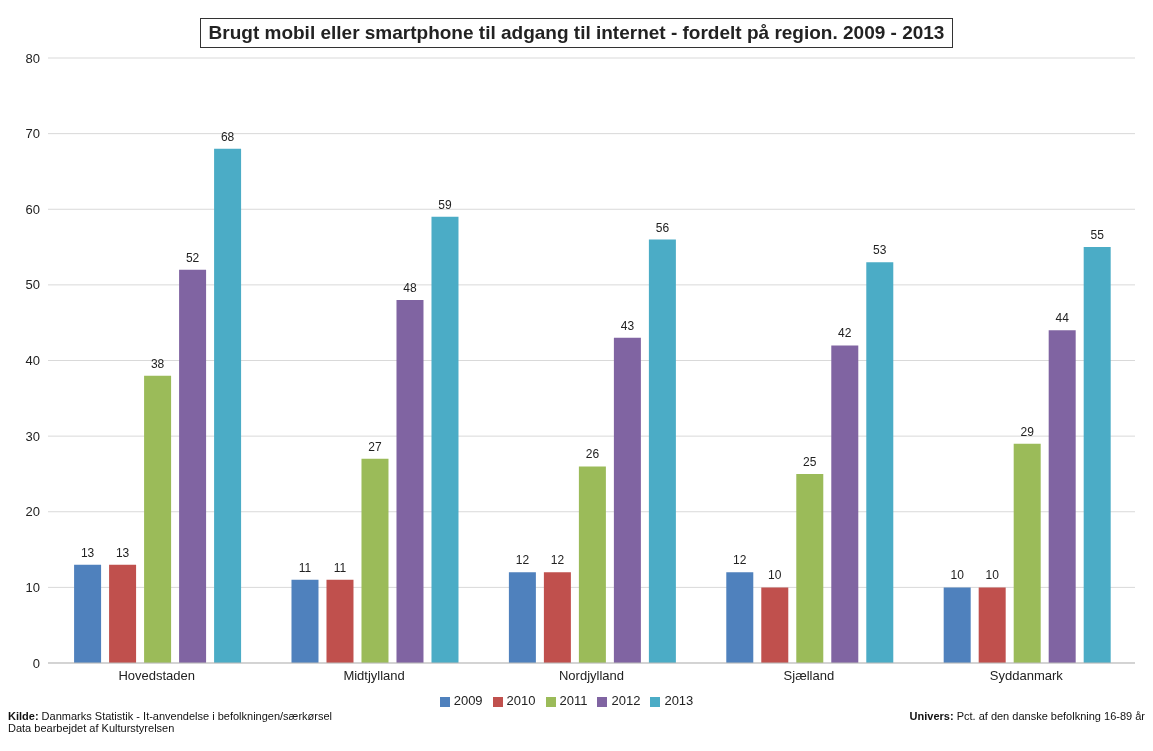 The width and height of the screenshot is (1153, 751). I want to click on legend-label: 2012, so click(626, 700).